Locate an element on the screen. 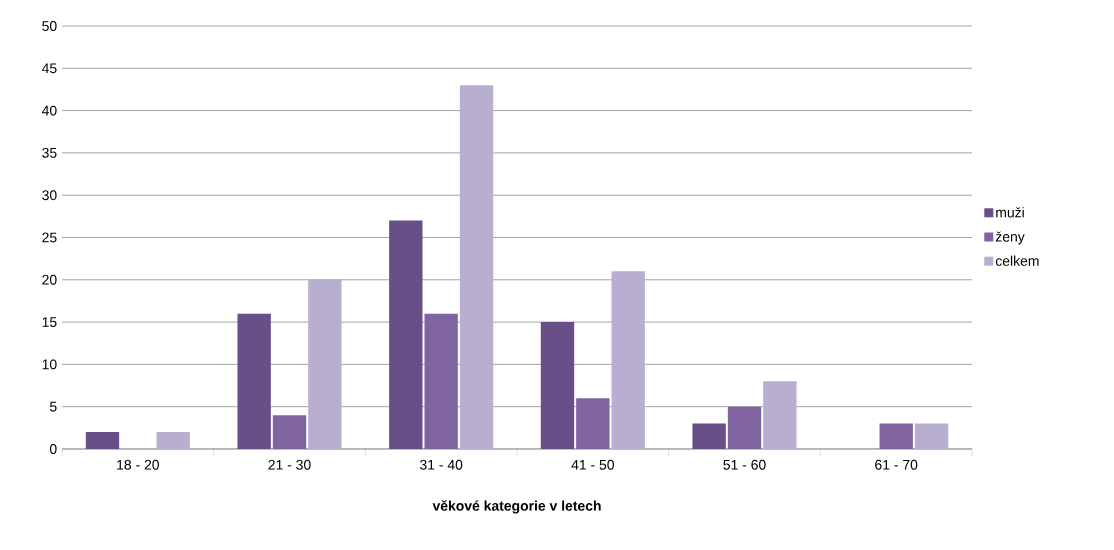 Image resolution: width=1114 pixels, height=550 pixels. y-tick-label: 15 is located at coordinates (49, 322).